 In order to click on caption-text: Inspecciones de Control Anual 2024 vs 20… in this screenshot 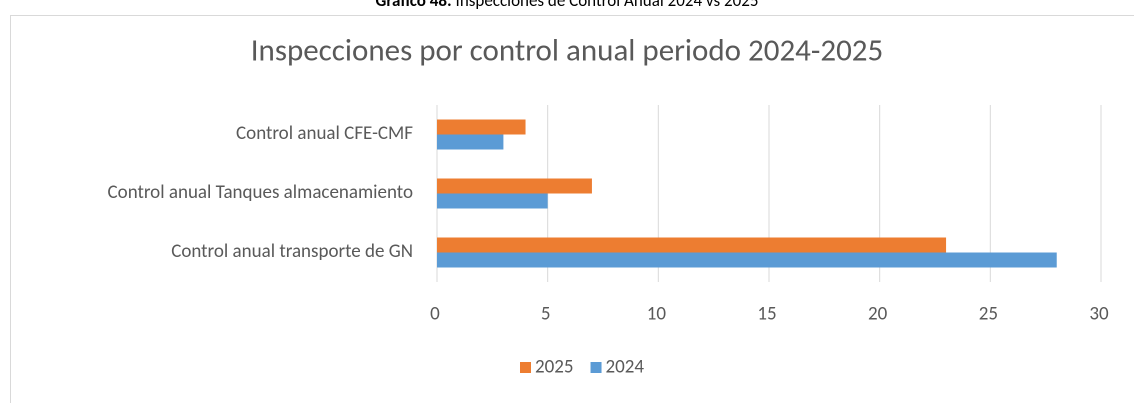, I will do `click(607, 5)`.